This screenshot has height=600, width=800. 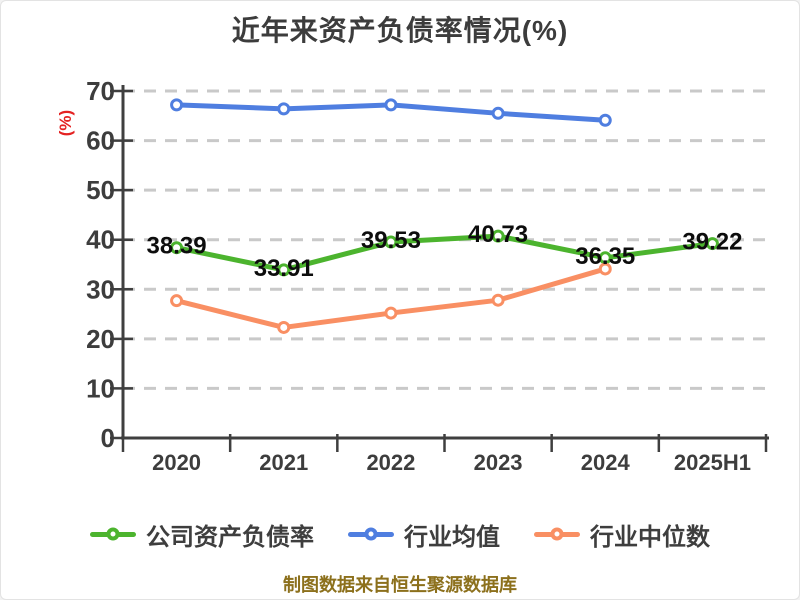 What do you see at coordinates (230, 537) in the screenshot?
I see `legend-label: 公司资产负债率` at bounding box center [230, 537].